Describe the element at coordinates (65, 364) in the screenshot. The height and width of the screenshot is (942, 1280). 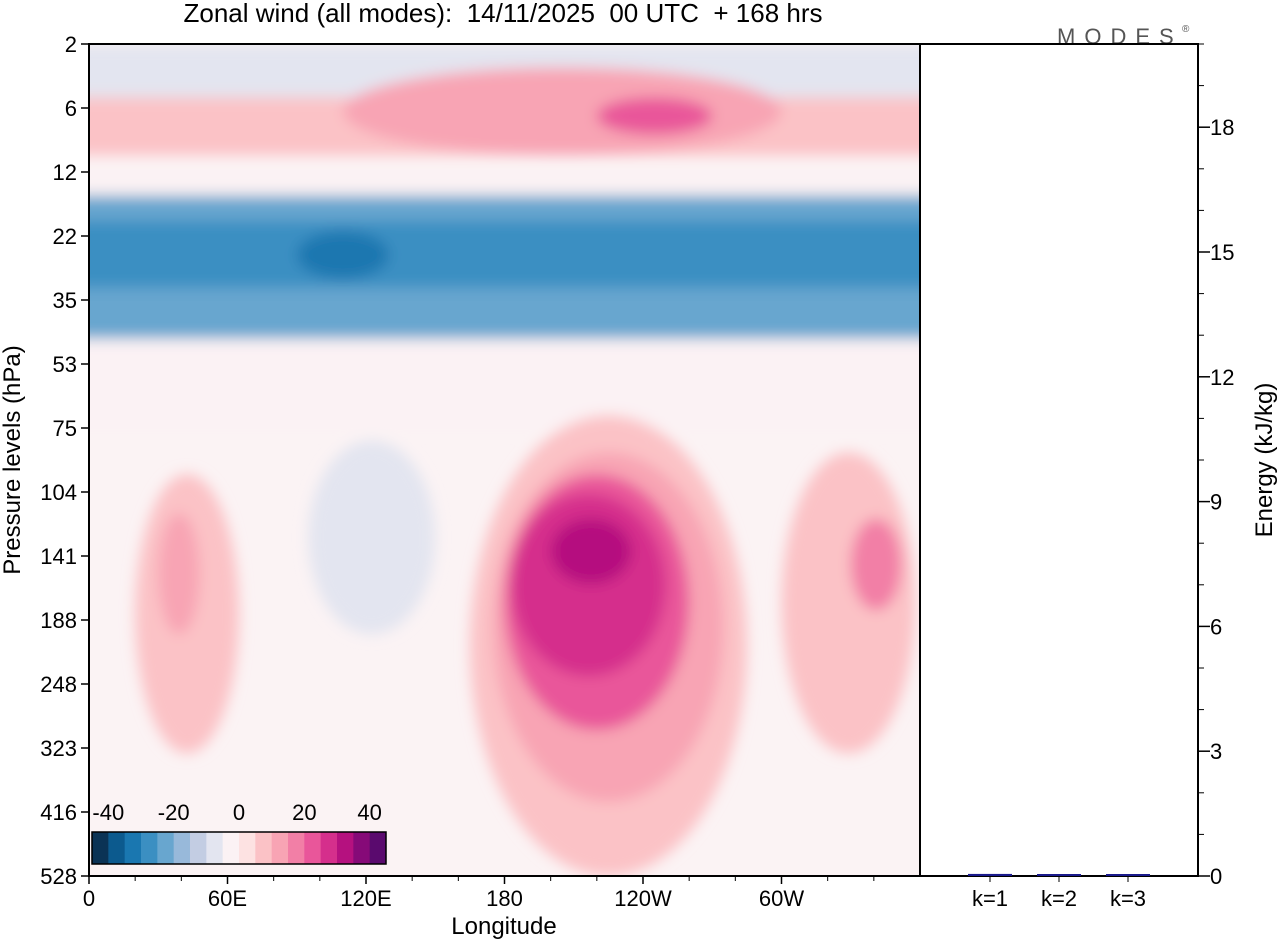
I see `y-tick-label: 53` at that location.